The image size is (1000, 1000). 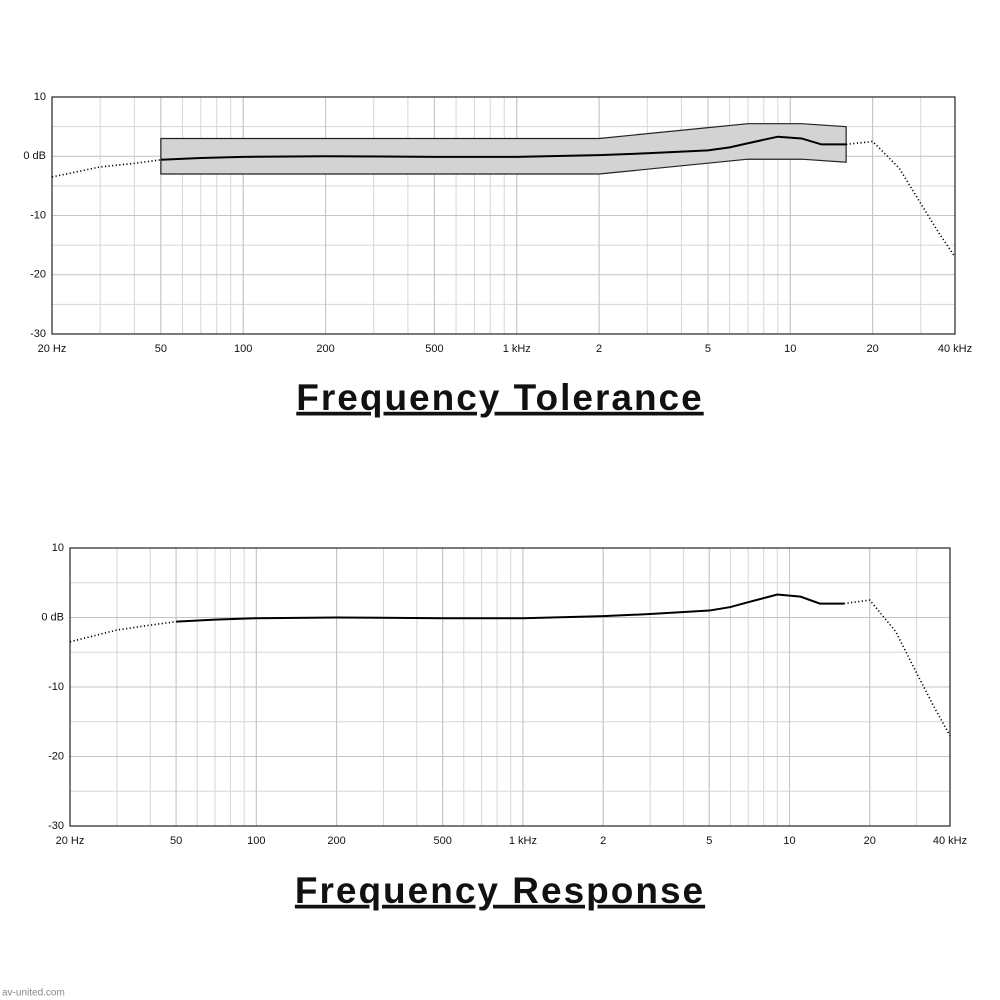 What do you see at coordinates (499, 397) in the screenshot?
I see `chart-title: Frequency Tolerance` at bounding box center [499, 397].